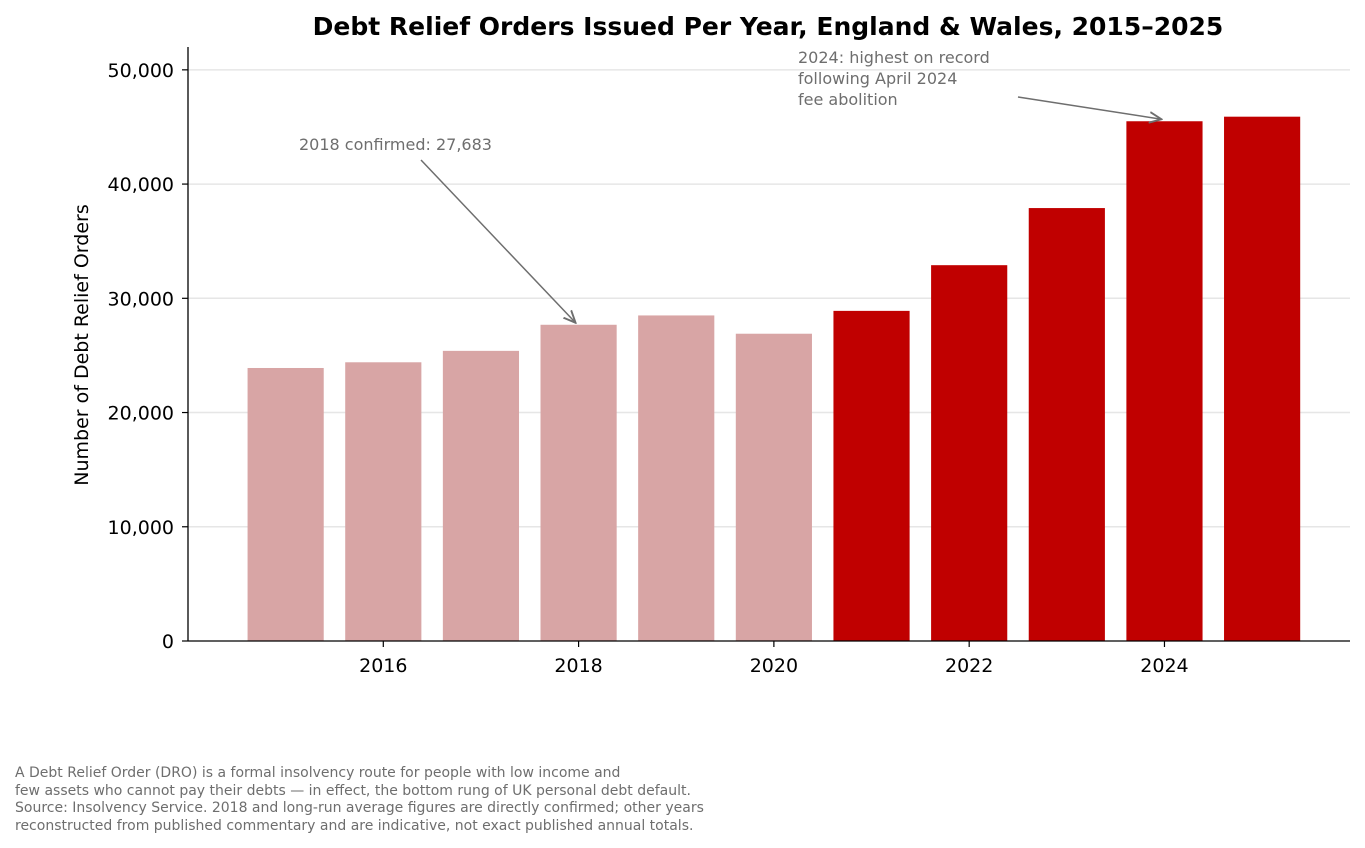 This screenshot has height=848, width=1365. What do you see at coordinates (1262, 378) in the screenshot?
I see `bar-2025` at bounding box center [1262, 378].